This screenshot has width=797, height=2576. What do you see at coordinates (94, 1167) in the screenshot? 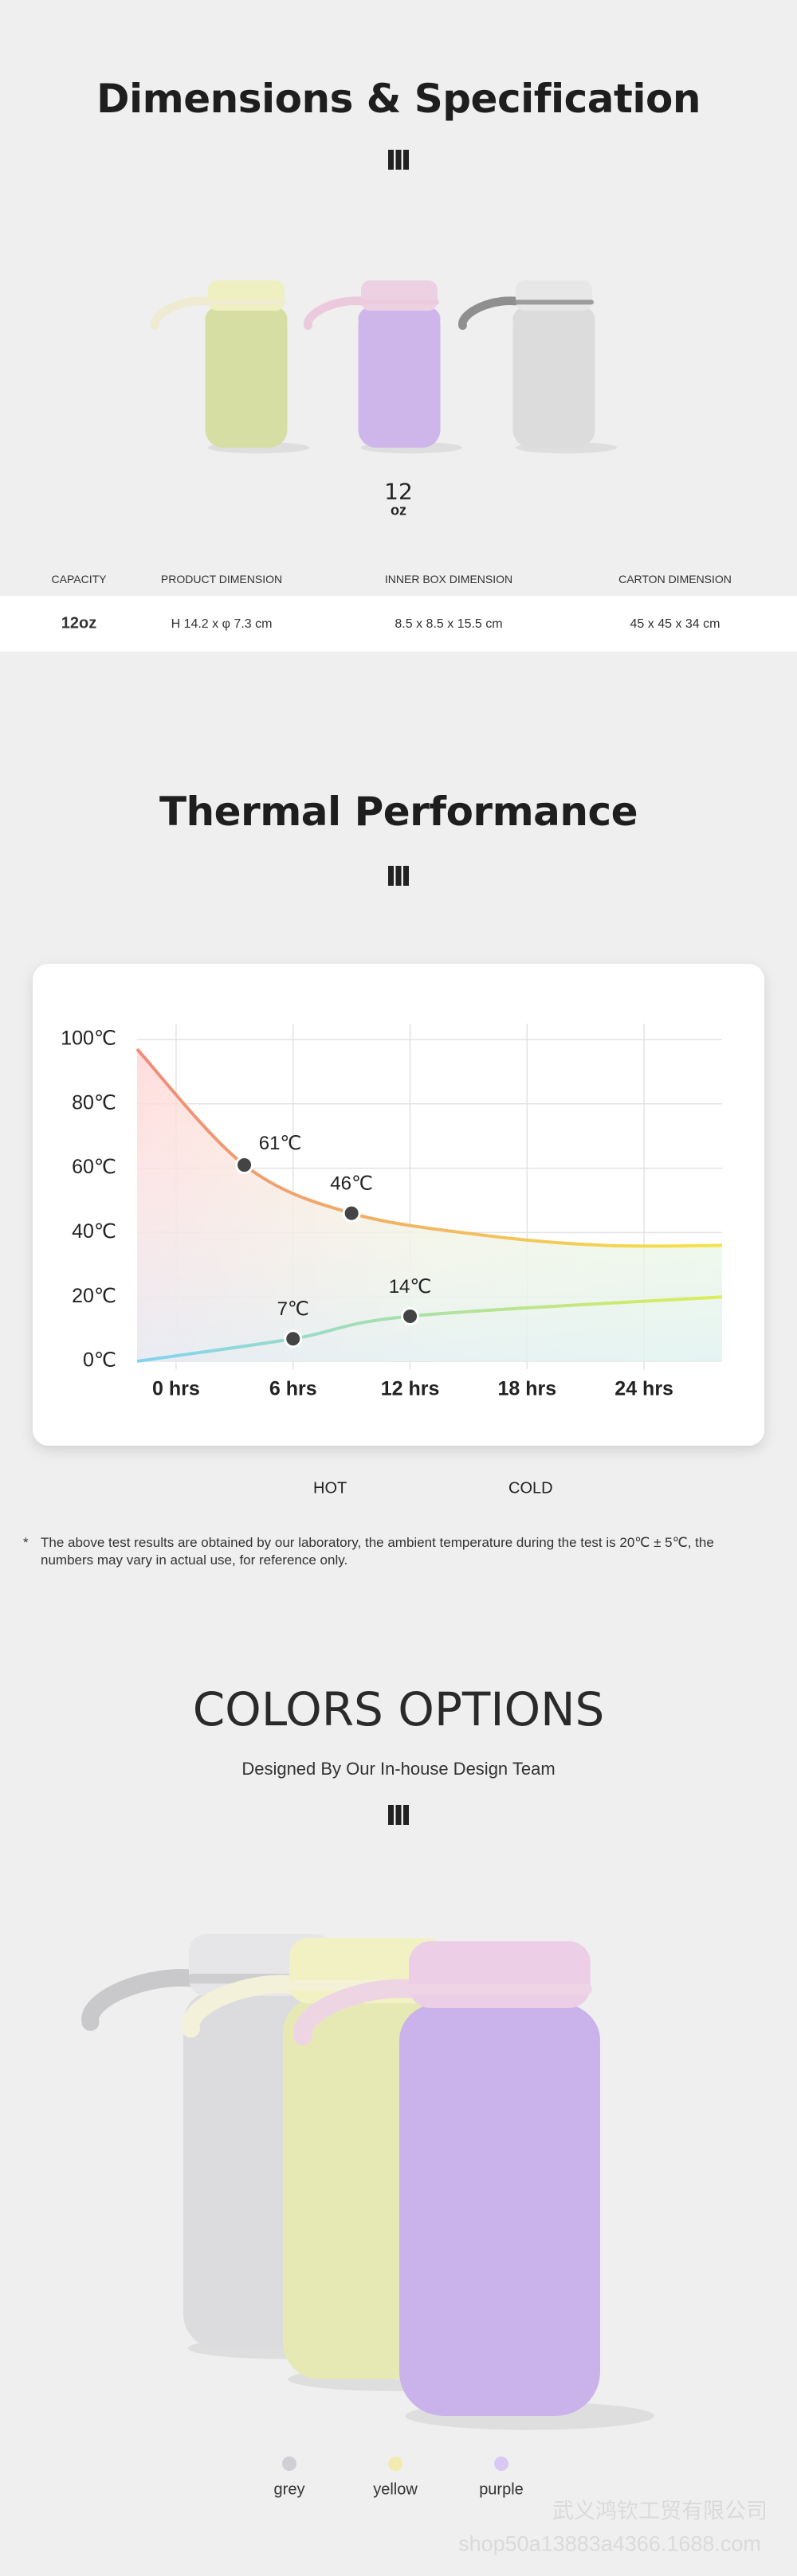
I see `y-tick-label: 60℃` at bounding box center [94, 1167].